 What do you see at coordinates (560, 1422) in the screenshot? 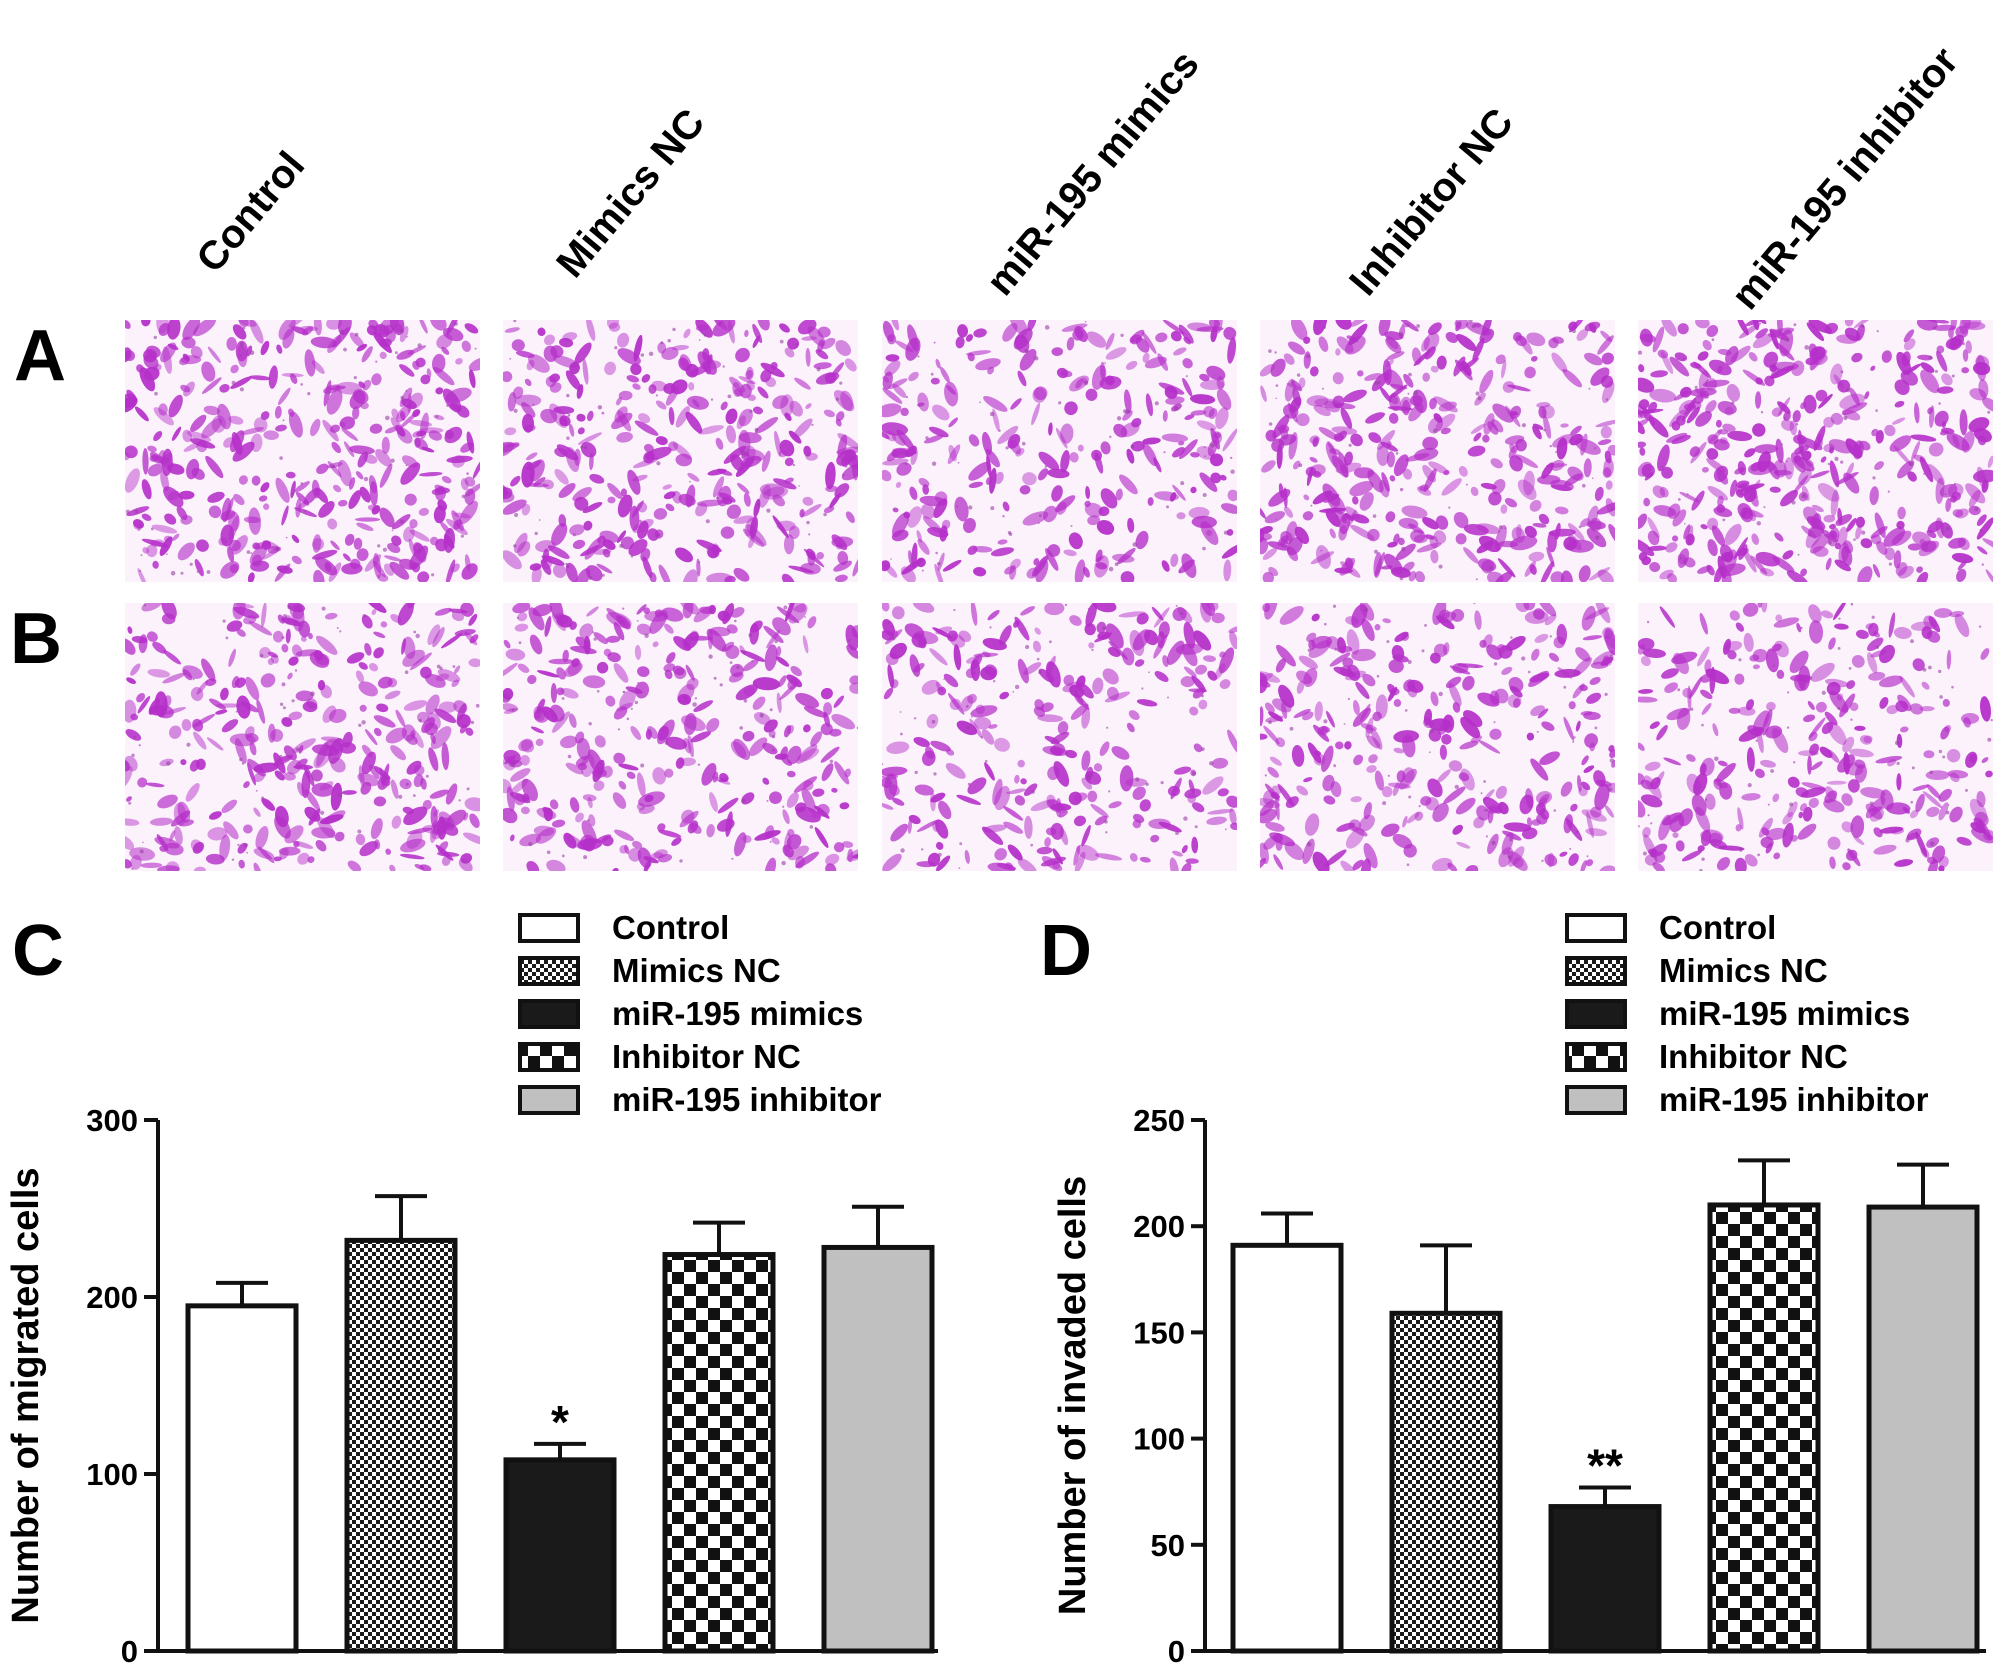
I see `significance-marker: *` at bounding box center [560, 1422].